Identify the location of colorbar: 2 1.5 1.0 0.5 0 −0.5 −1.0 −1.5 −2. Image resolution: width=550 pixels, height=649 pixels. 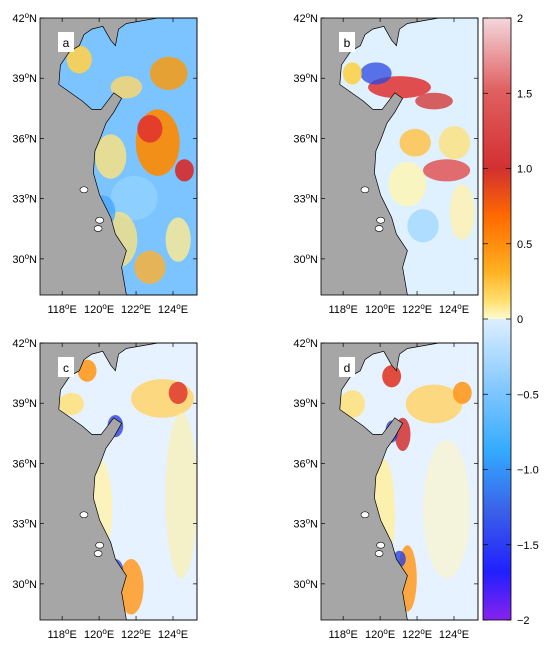
(510, 320).